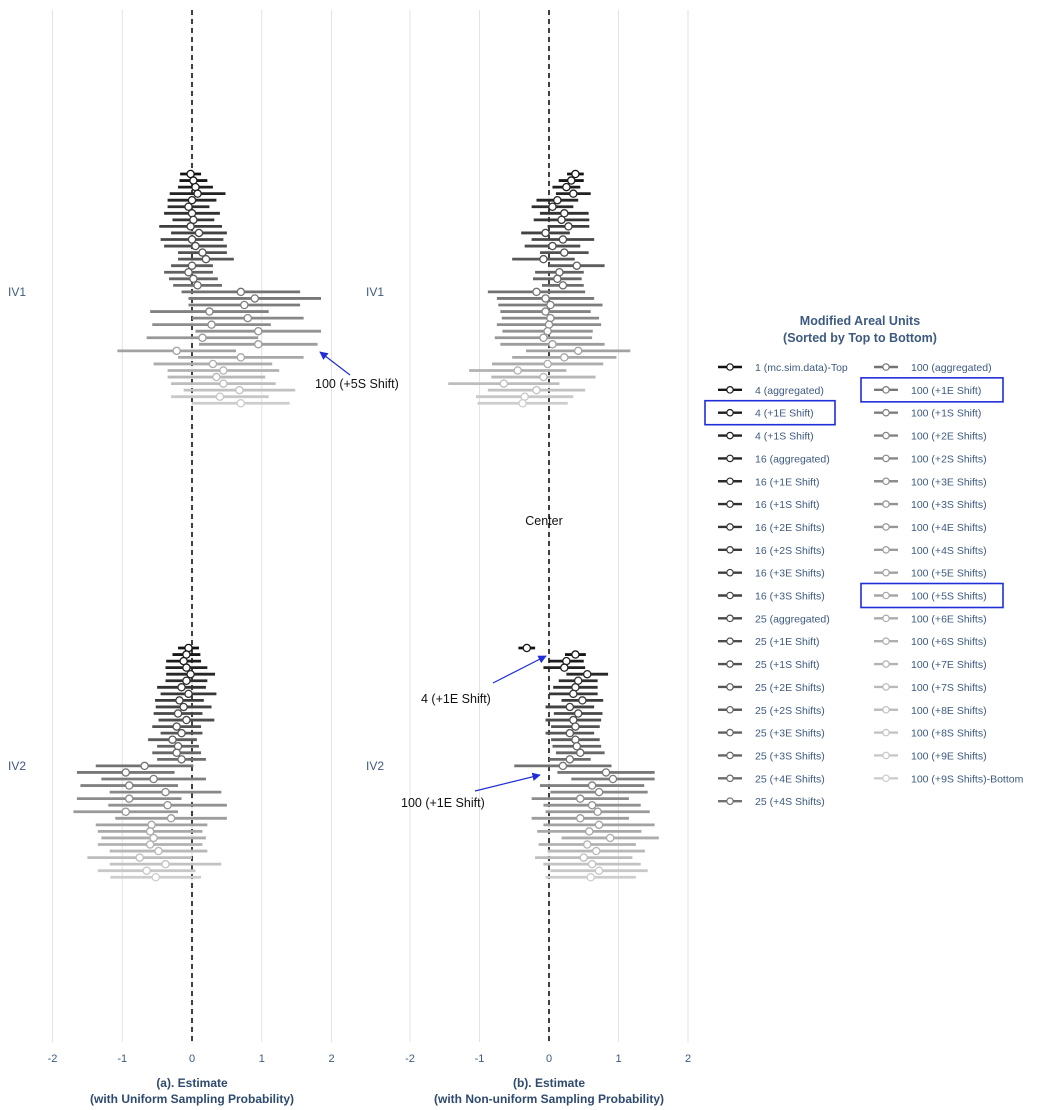 The width and height of the screenshot is (1040, 1110). What do you see at coordinates (688, 1059) in the screenshot?
I see `xtick-label: 2` at bounding box center [688, 1059].